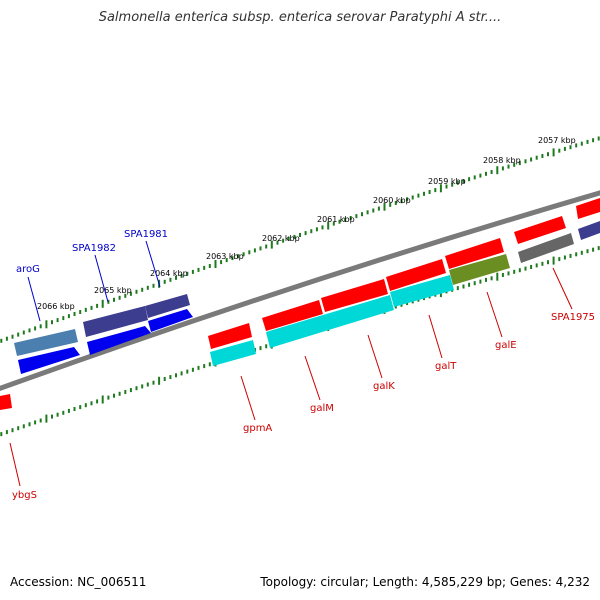 Image resolution: width=600 pixels, height=600 pixels. I want to click on kbp-label: 2063 kbp, so click(225, 256).